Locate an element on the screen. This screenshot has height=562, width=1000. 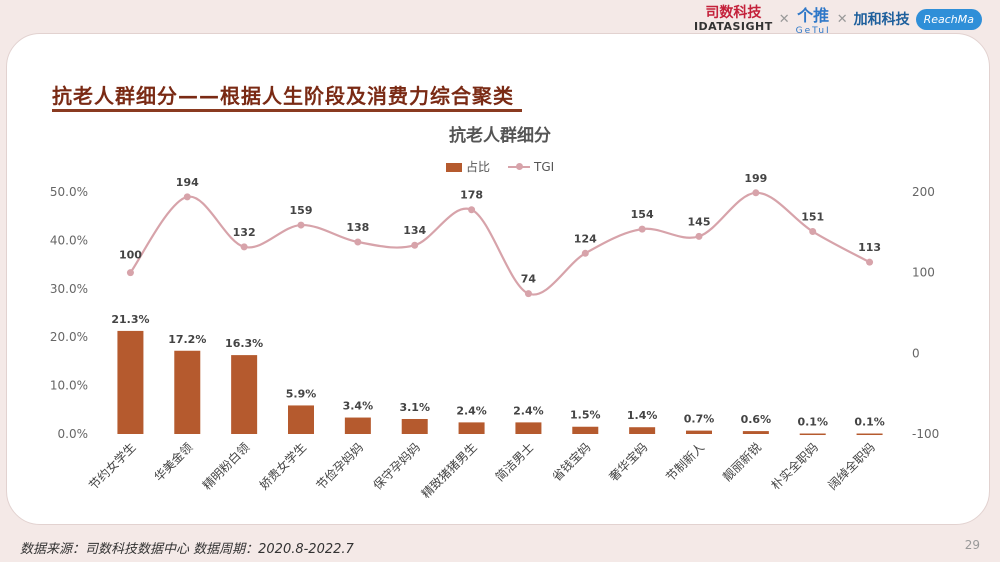
x-tick-label: 节约女学生 is located at coordinates (112, 466).